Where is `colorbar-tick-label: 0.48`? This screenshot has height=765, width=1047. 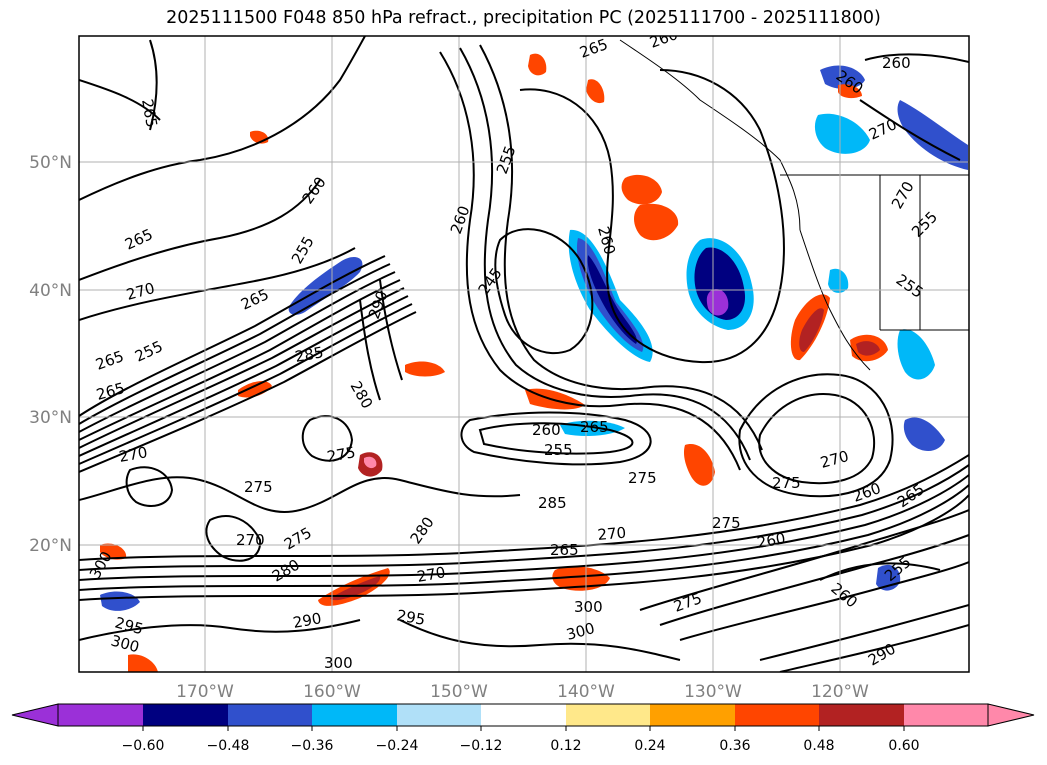
colorbar-tick-label: 0.48 is located at coordinates (818, 746).